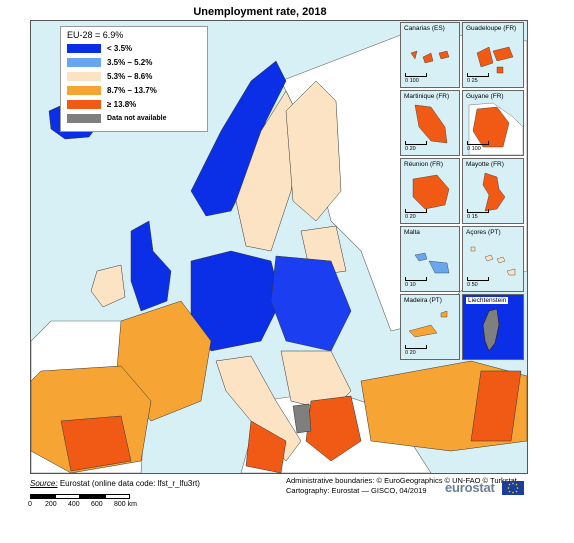  Describe the element at coordinates (430, 191) in the screenshot. I see `inset-reunion: Réunion (FR) 0 20` at that location.